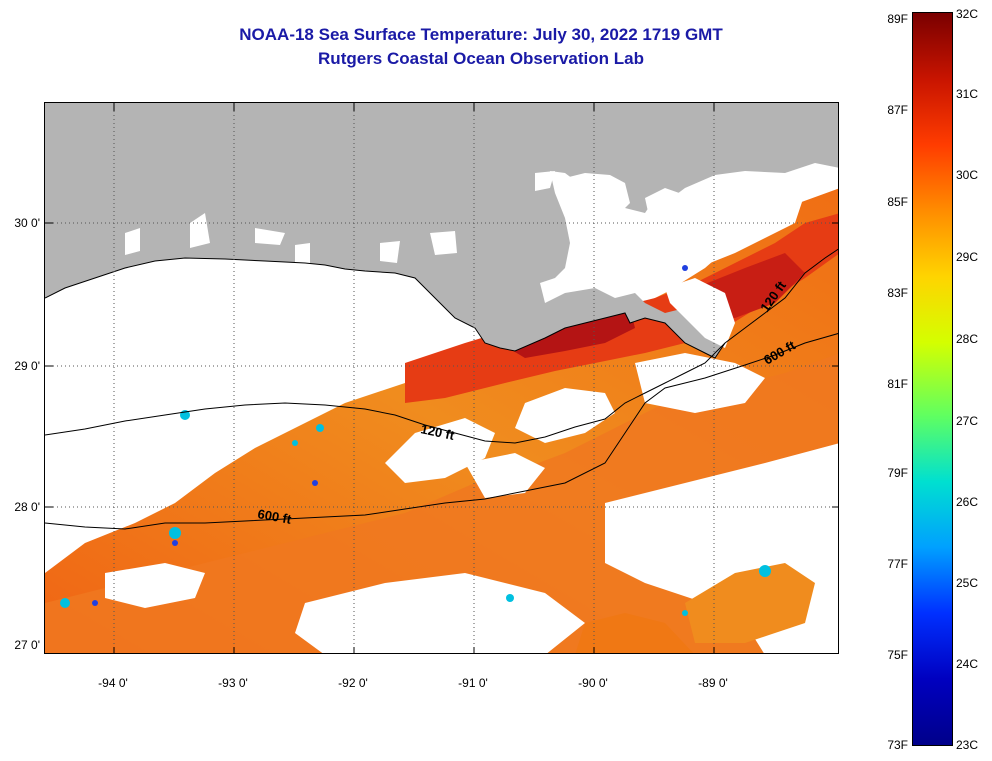 The image size is (992, 761). What do you see at coordinates (113, 683) in the screenshot?
I see `lon-label-94: -94 0'` at bounding box center [113, 683].